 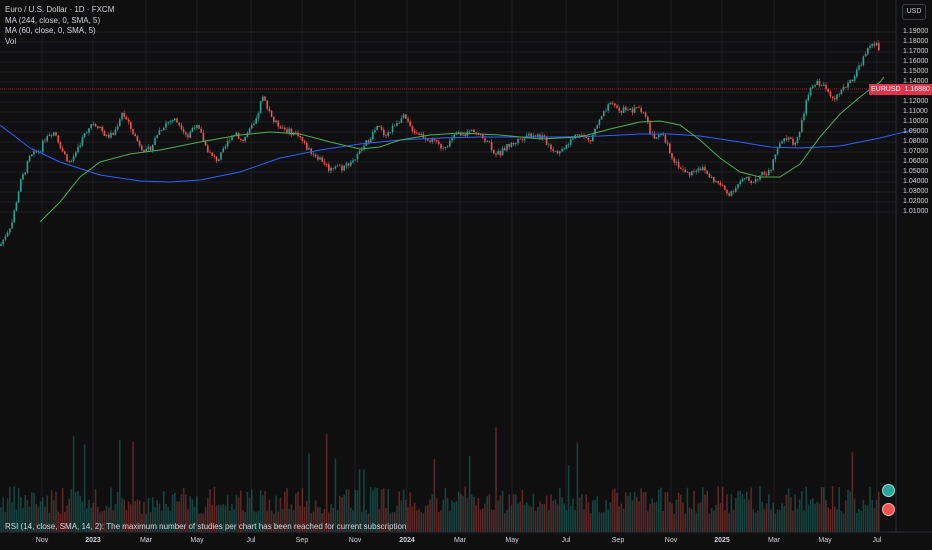 I want to click on alert-icon, so click(x=888, y=509).